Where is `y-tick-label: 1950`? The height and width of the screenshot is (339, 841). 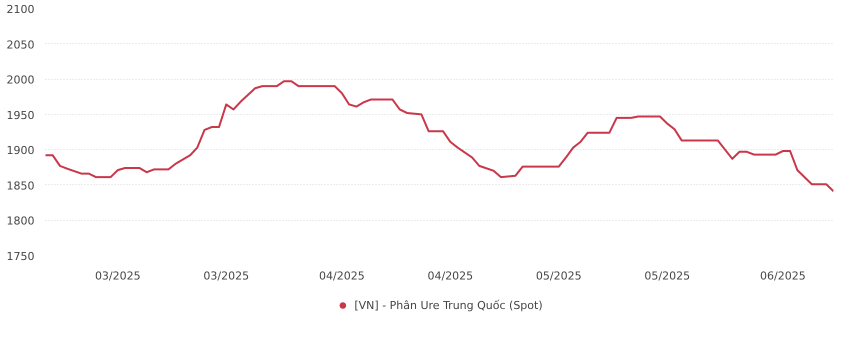
y-tick-label: 1950 is located at coordinates (20, 115).